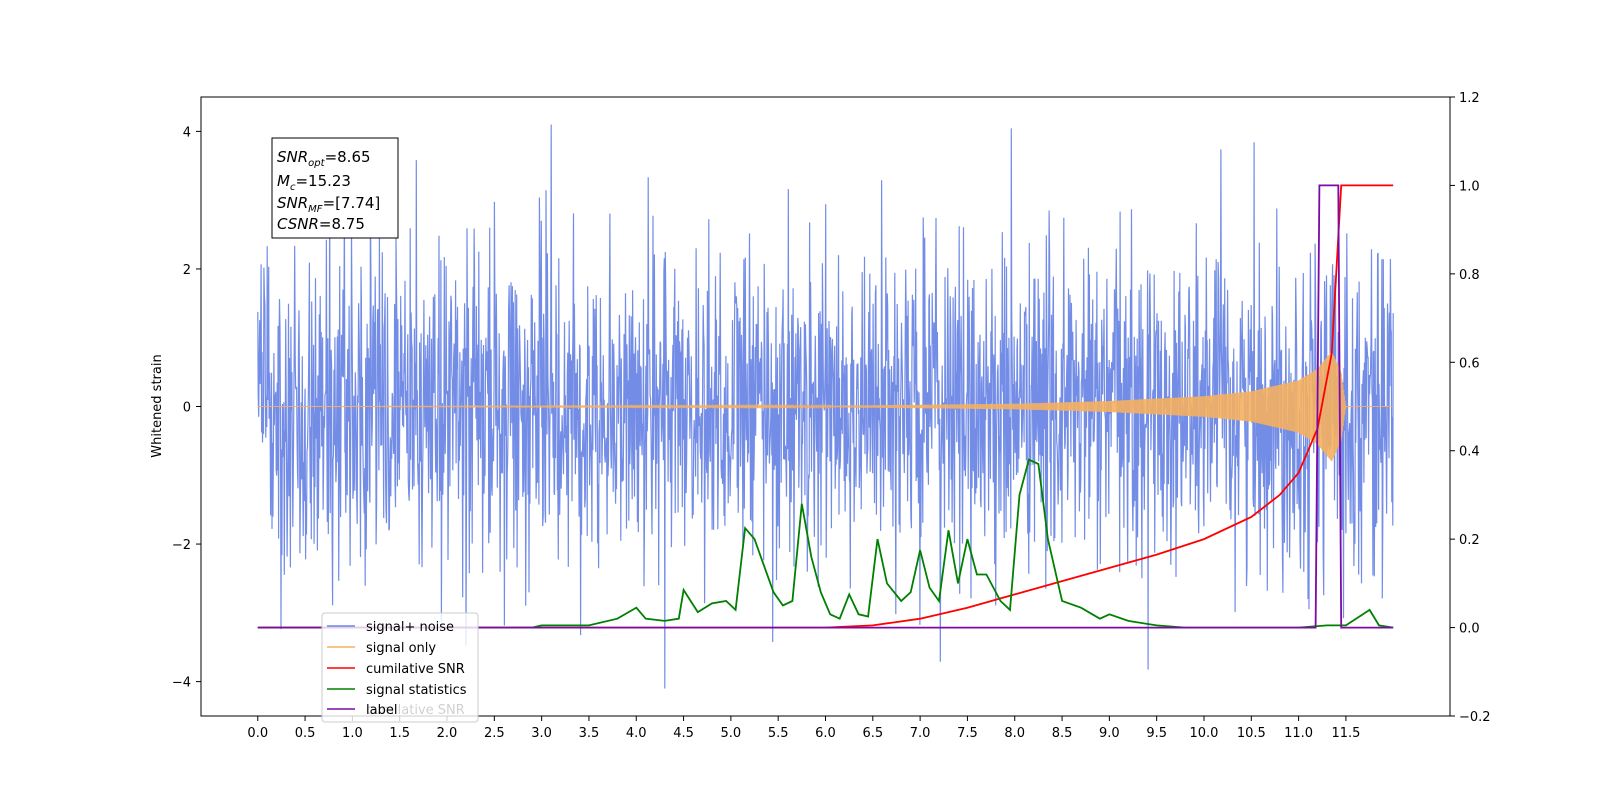 The width and height of the screenshot is (1600, 800). What do you see at coordinates (1062, 733) in the screenshot?
I see `x-tick-label: 8.5` at bounding box center [1062, 733].